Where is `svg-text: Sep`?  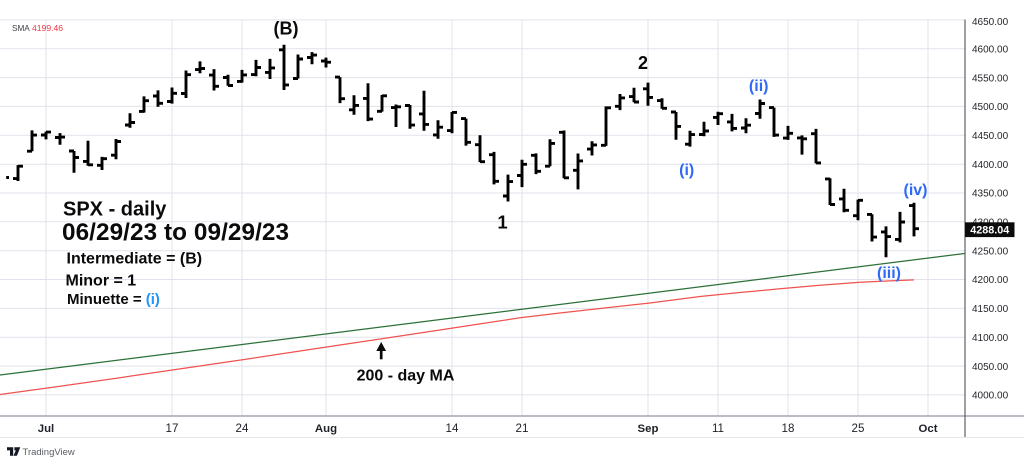 svg-text: Sep is located at coordinates (648, 429).